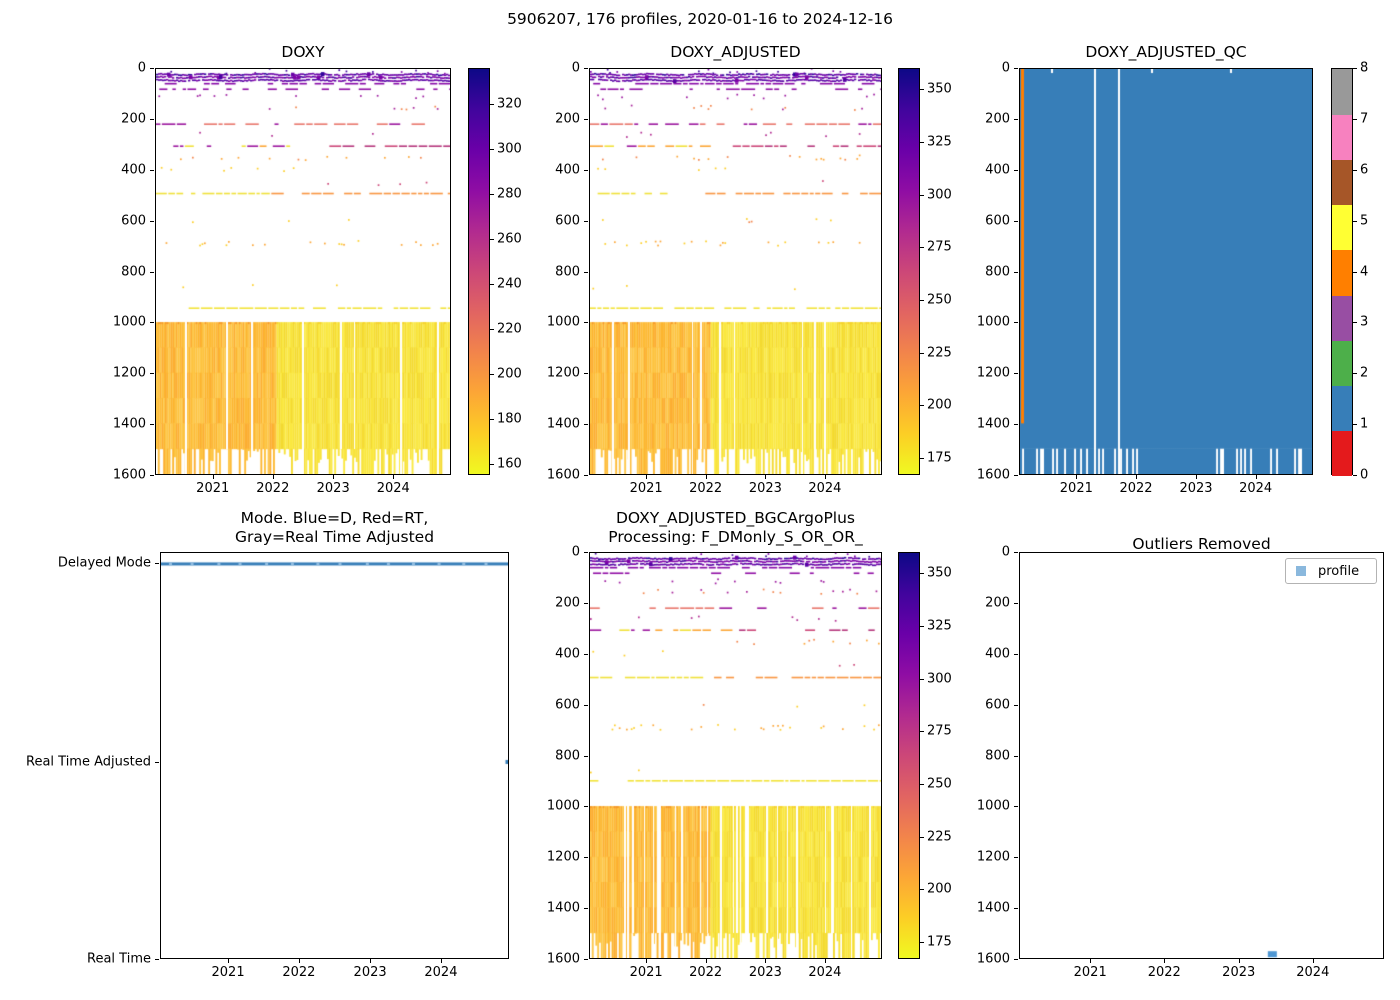 The width and height of the screenshot is (1400, 1000). Describe the element at coordinates (1331, 571) in the screenshot. I see `outliers-legend: profile` at that location.